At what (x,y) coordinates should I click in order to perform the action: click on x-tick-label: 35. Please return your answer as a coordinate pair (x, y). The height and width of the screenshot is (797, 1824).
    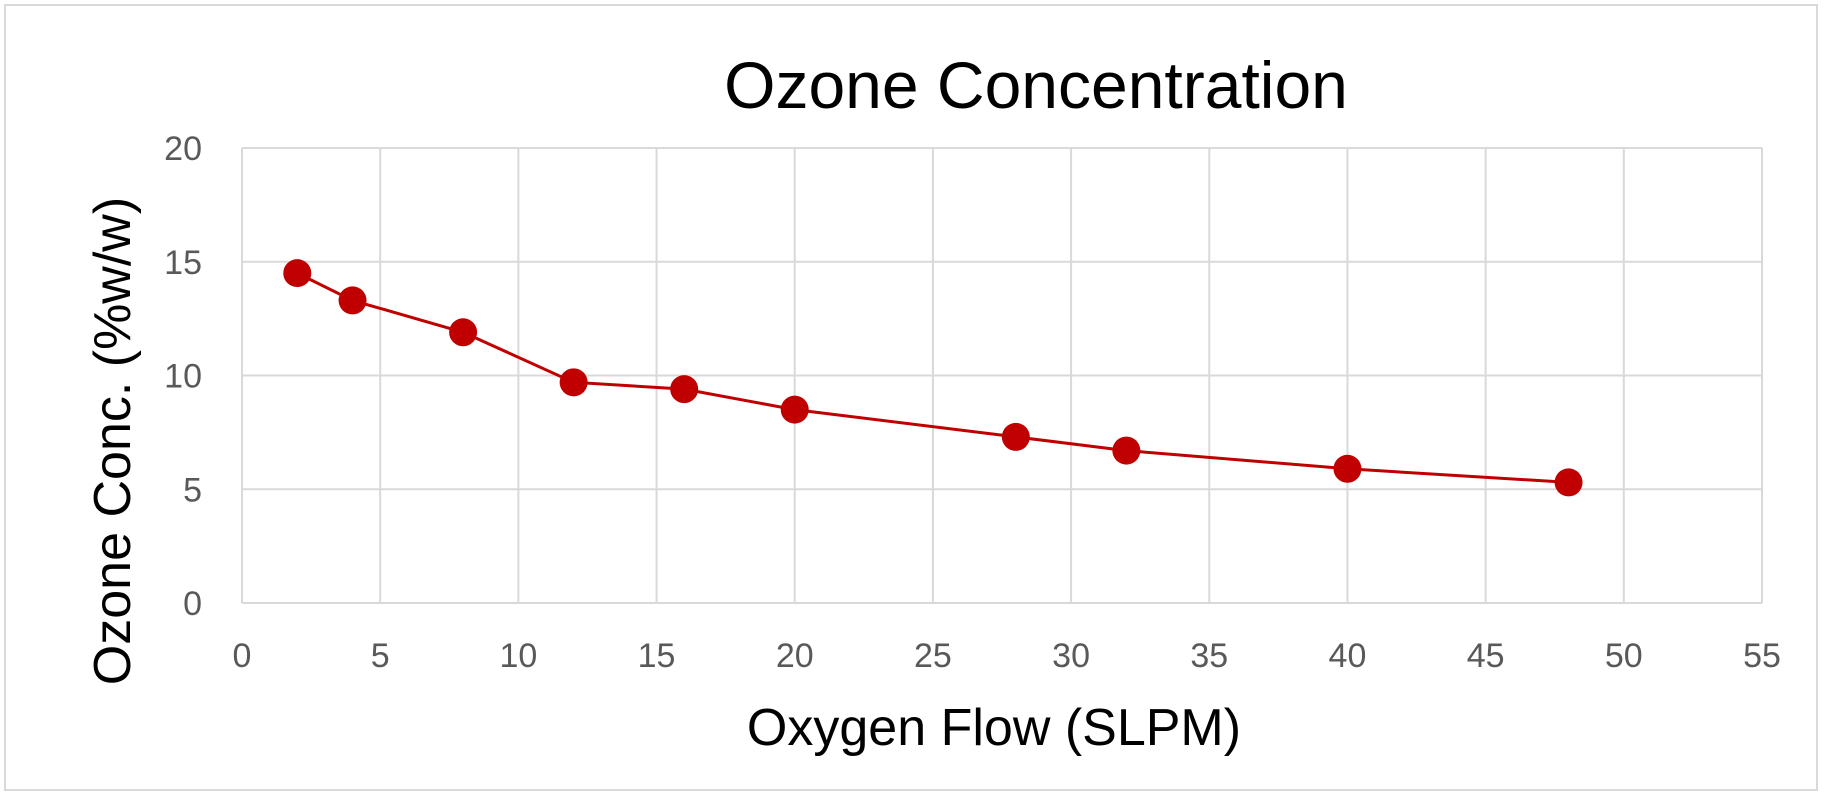
    Looking at the image, I should click on (1209, 656).